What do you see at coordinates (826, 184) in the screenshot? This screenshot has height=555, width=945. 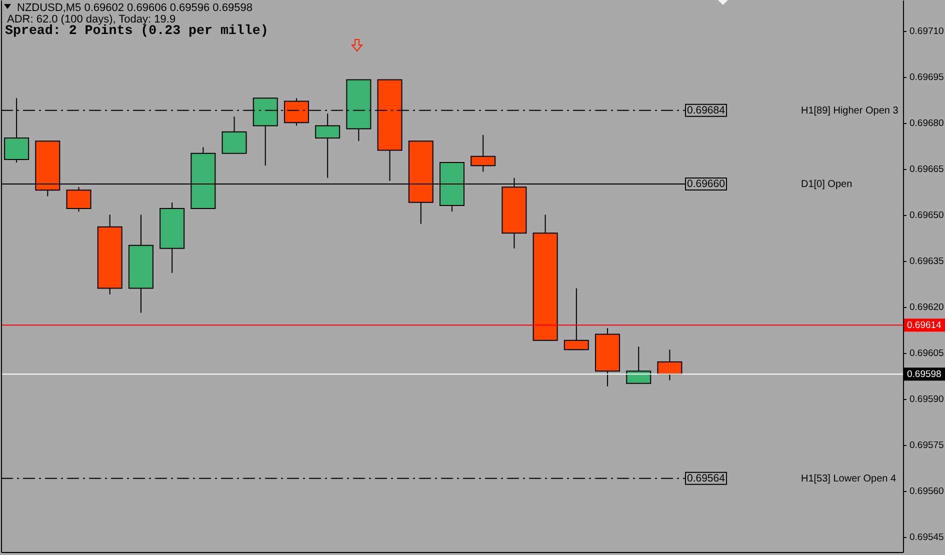 I see `annotation: D1[0] Open` at bounding box center [826, 184].